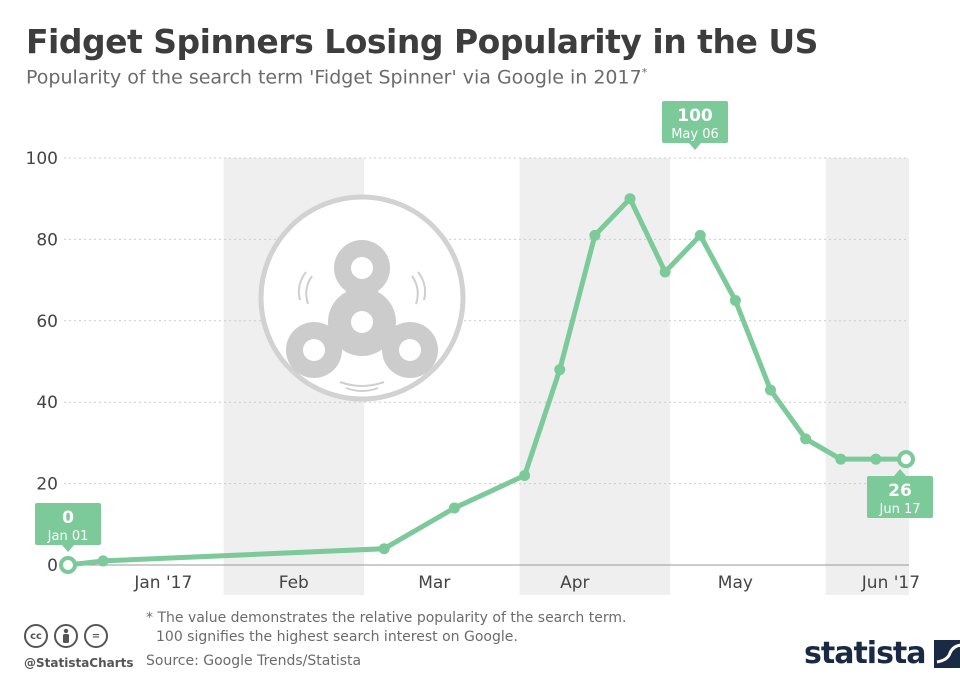 Image resolution: width=960 pixels, height=684 pixels. Describe the element at coordinates (294, 583) in the screenshot. I see `x-tick-label: Feb` at that location.